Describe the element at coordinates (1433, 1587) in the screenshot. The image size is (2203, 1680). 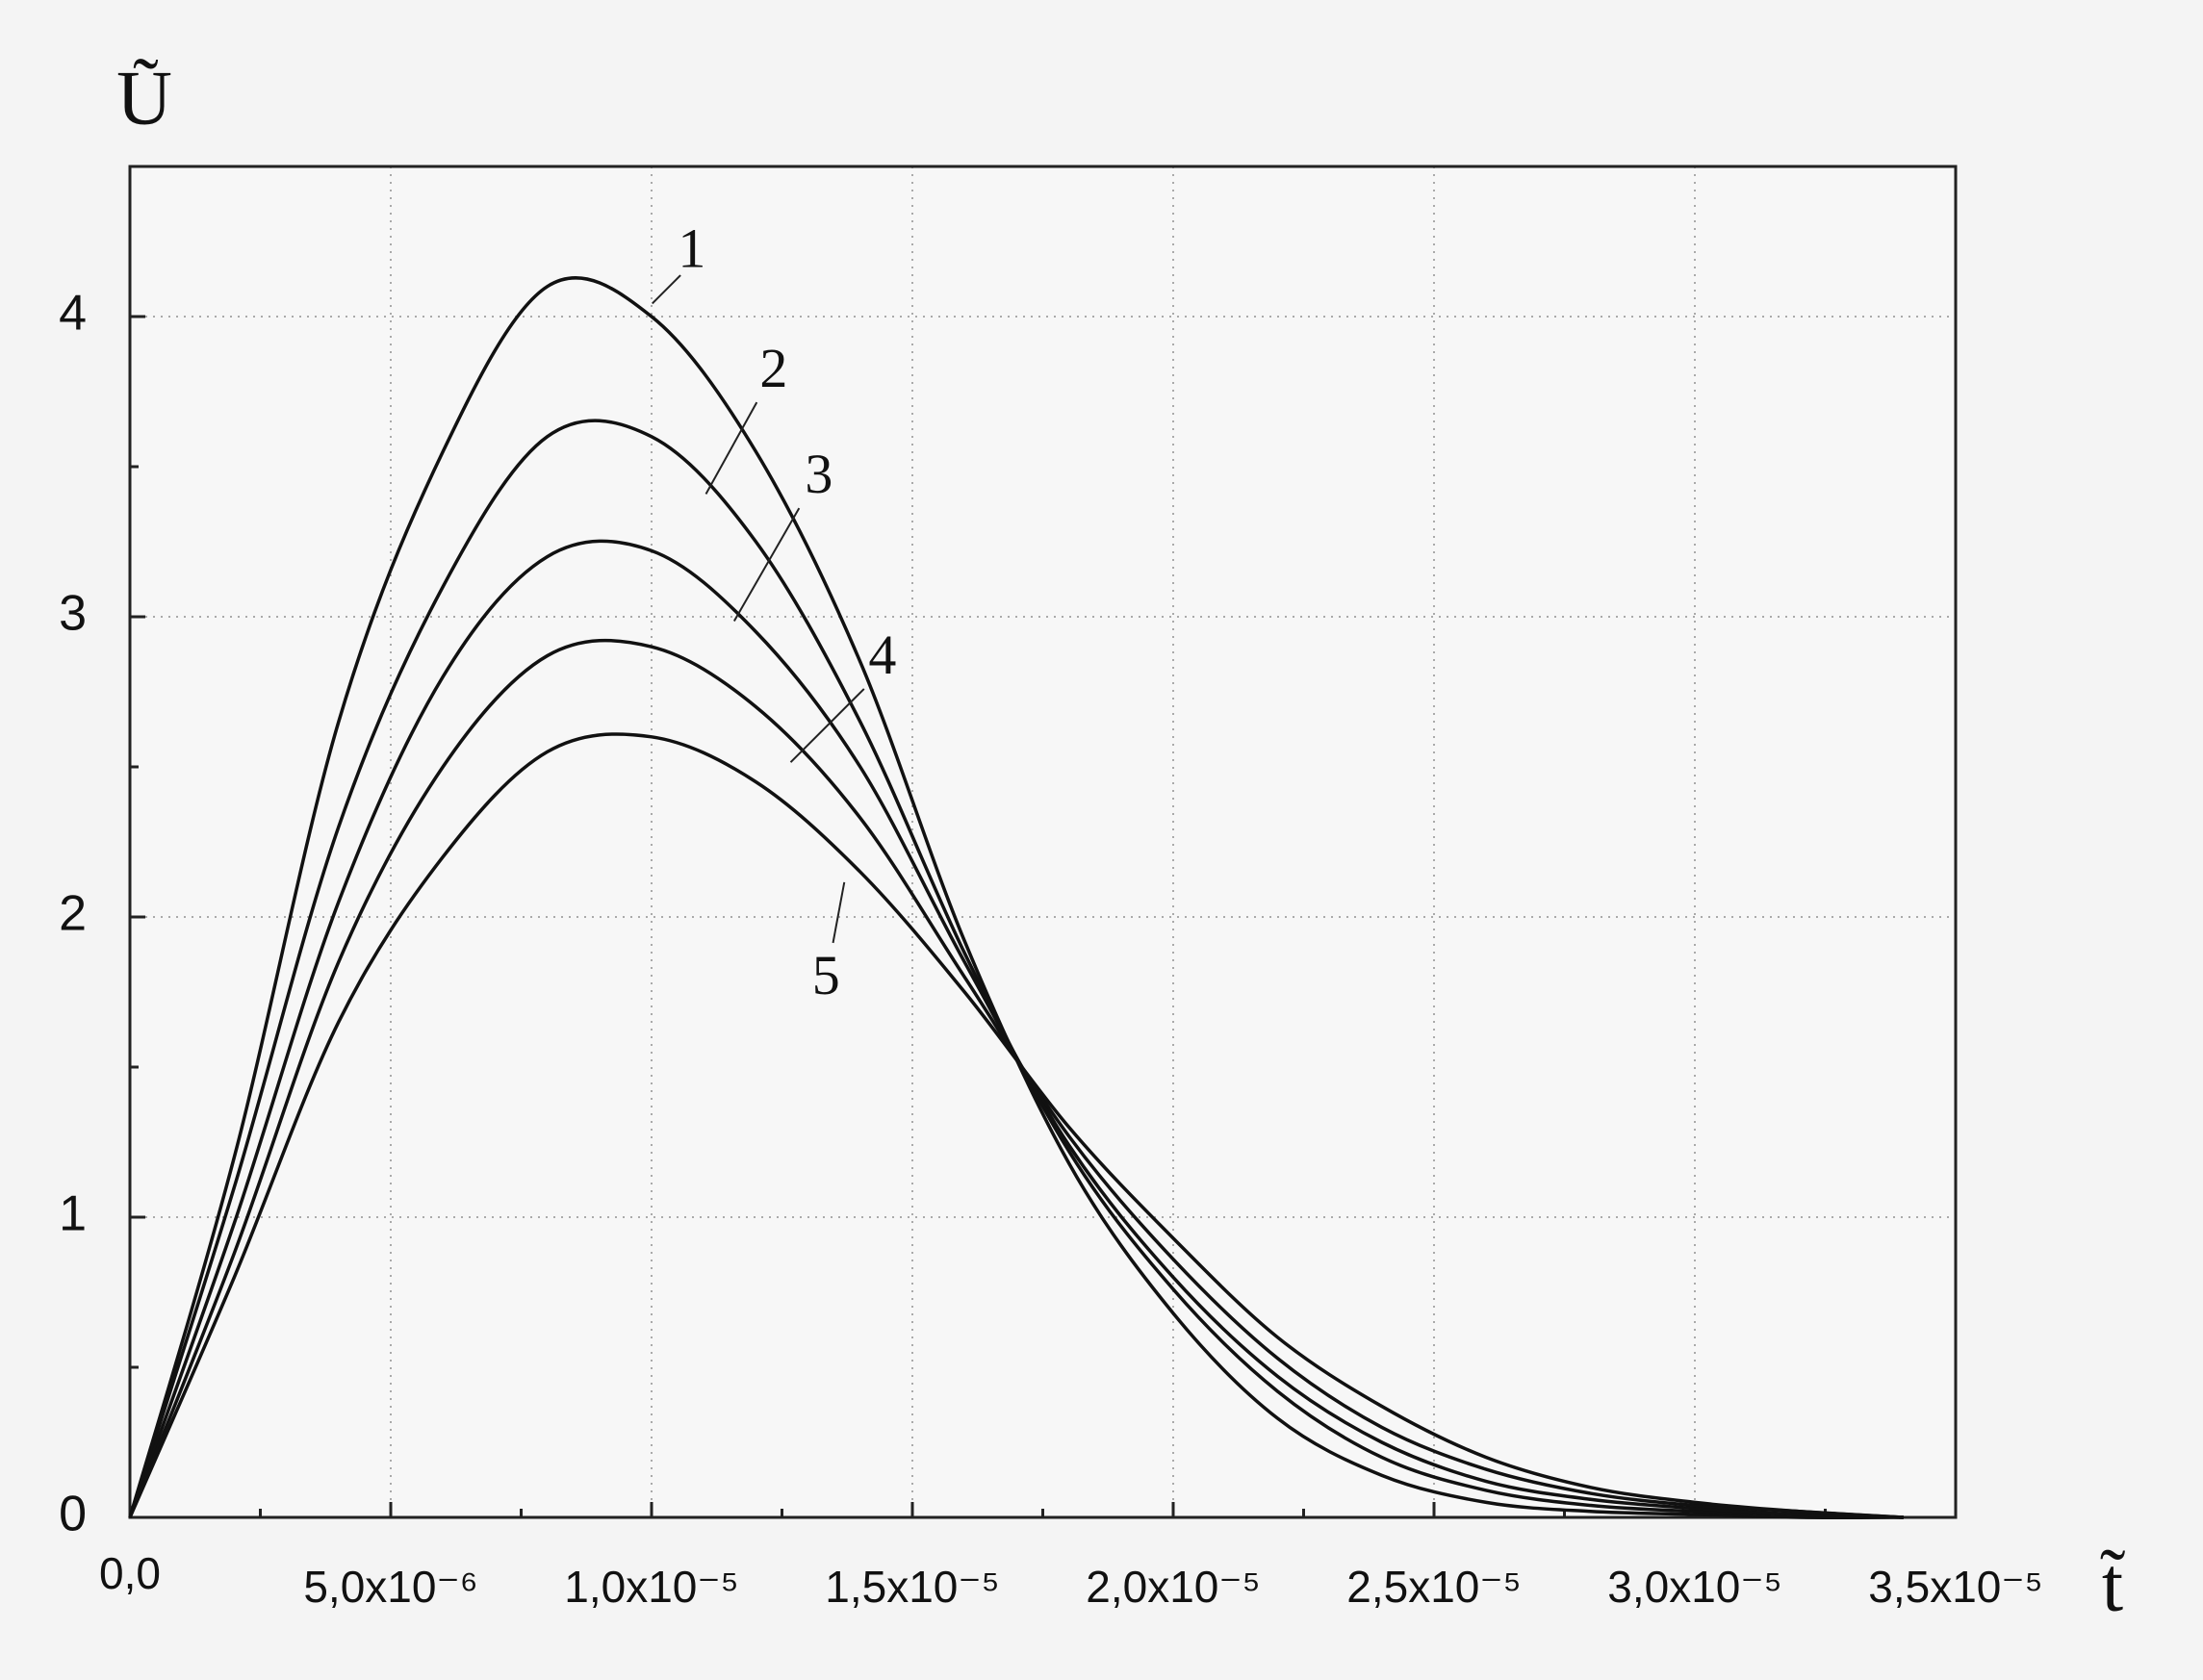
I see `x-tick-label: 2,5x10⁻⁵` at that location.